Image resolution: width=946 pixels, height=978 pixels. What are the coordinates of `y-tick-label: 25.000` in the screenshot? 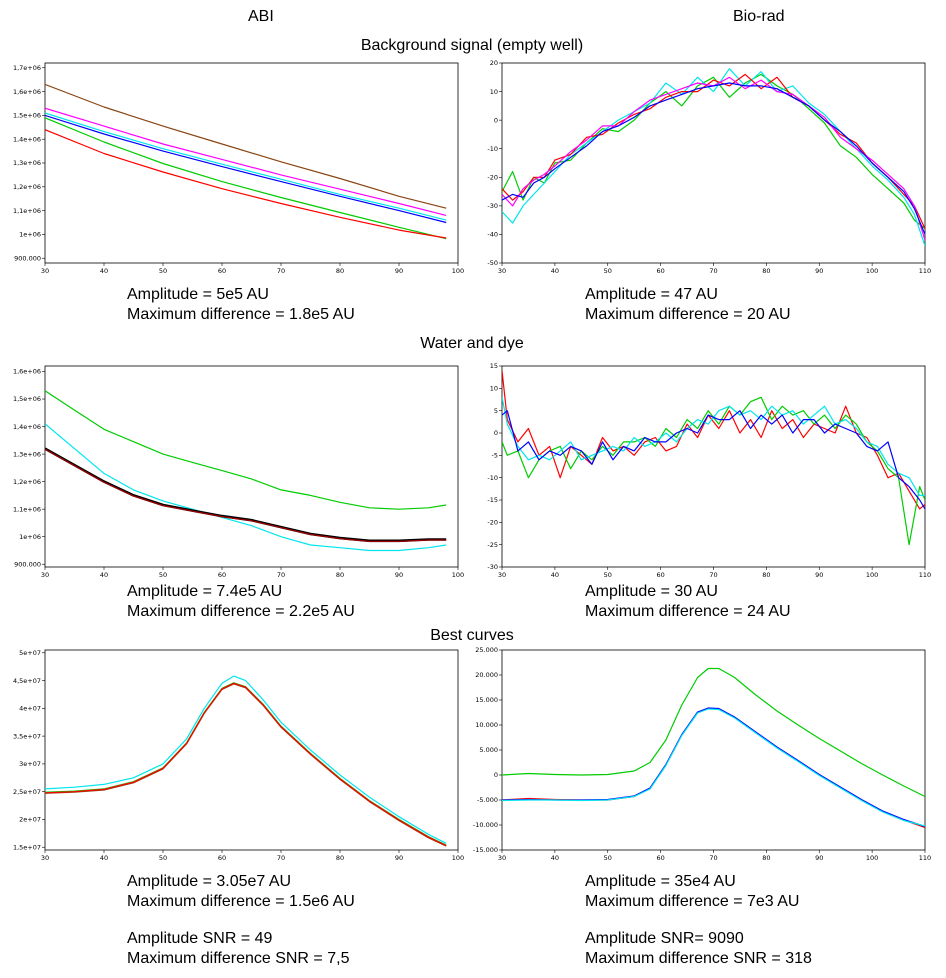 It's located at (486, 650).